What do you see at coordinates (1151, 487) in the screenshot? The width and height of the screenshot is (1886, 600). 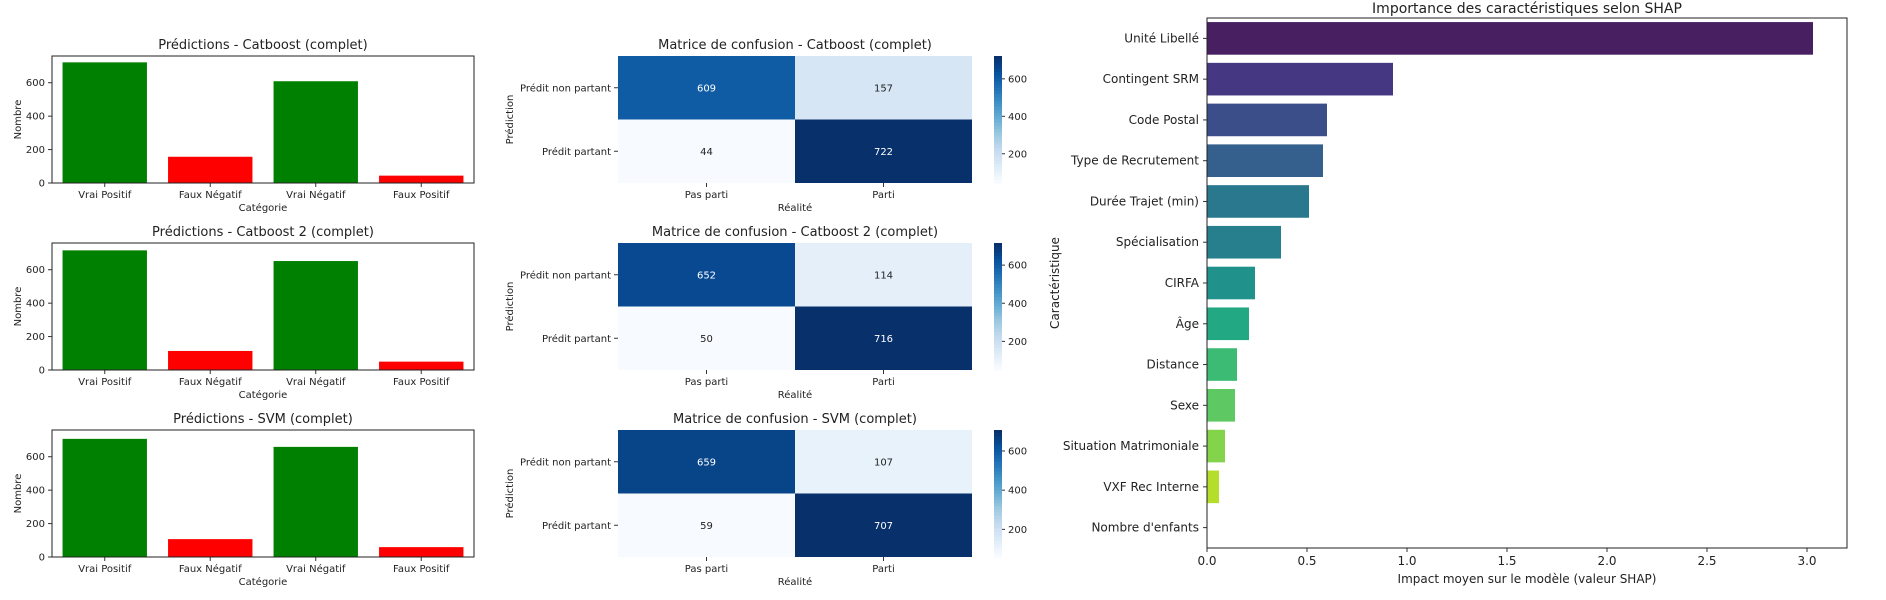 I see `y-tick-label: VXF Rec Interne` at bounding box center [1151, 487].